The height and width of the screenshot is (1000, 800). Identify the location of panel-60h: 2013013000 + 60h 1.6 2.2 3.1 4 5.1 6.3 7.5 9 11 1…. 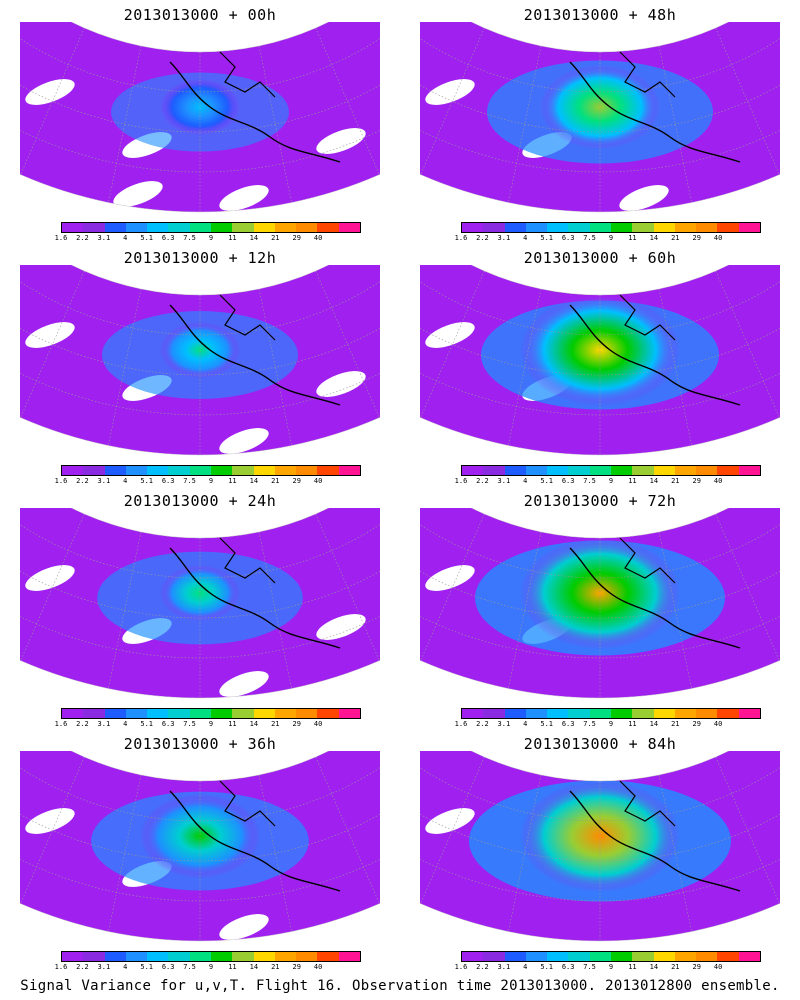
(600, 365).